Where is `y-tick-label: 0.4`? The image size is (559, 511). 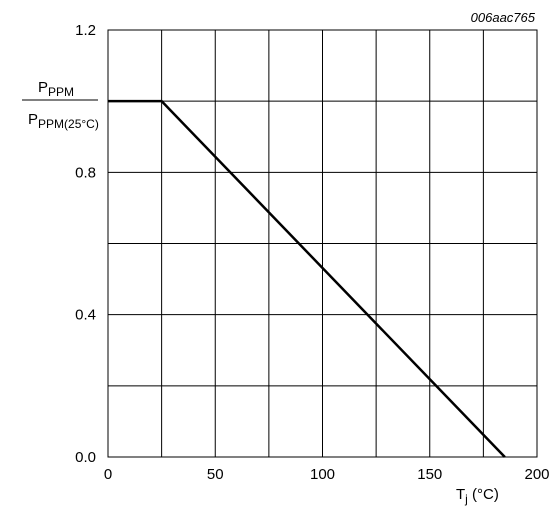 y-tick-label: 0.4 is located at coordinates (85, 315).